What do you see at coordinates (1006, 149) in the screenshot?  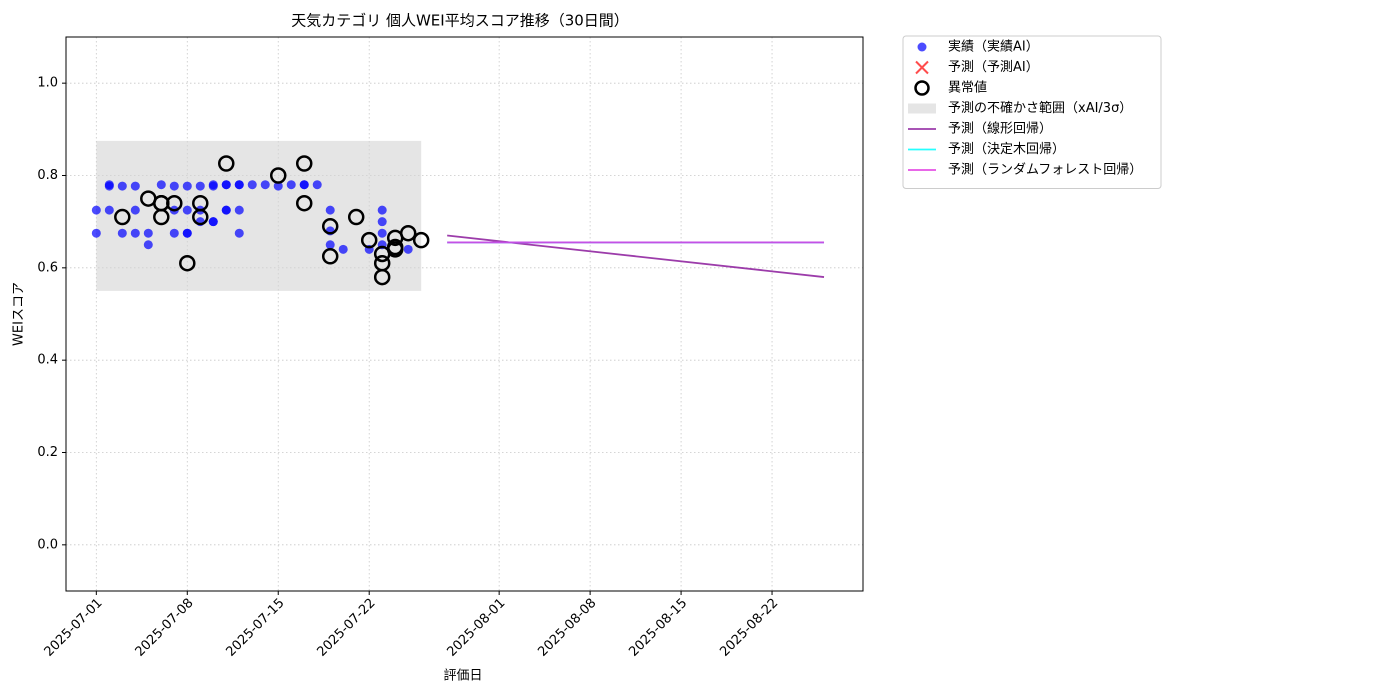 I see `legend-label: 予測（決定木回帰）` at bounding box center [1006, 149].